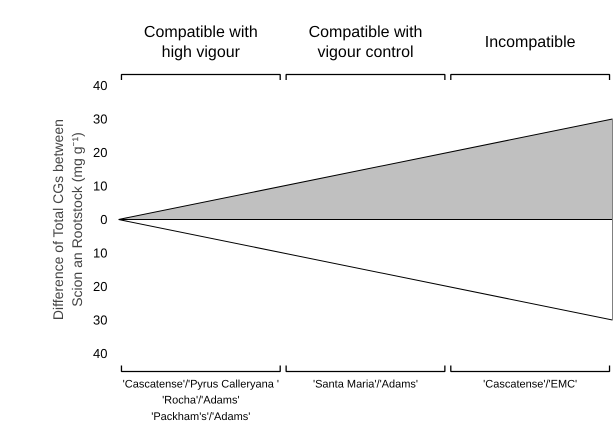  Describe the element at coordinates (365, 384) in the screenshot. I see `text: 'Santa Maria'/'Adams'` at that location.